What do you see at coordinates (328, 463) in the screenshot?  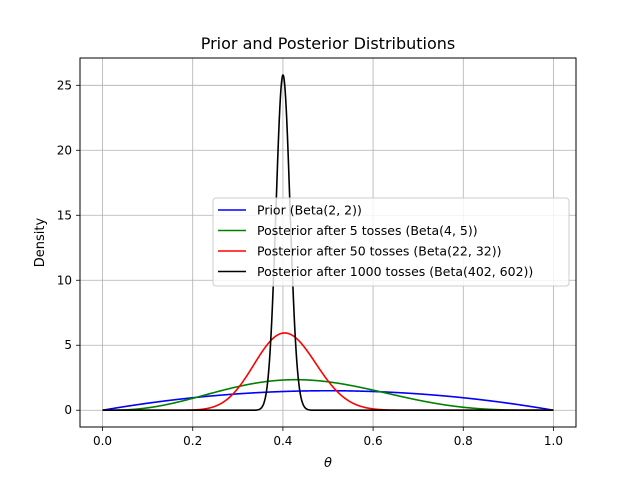 I see `x-axis-label: θ` at bounding box center [328, 463].